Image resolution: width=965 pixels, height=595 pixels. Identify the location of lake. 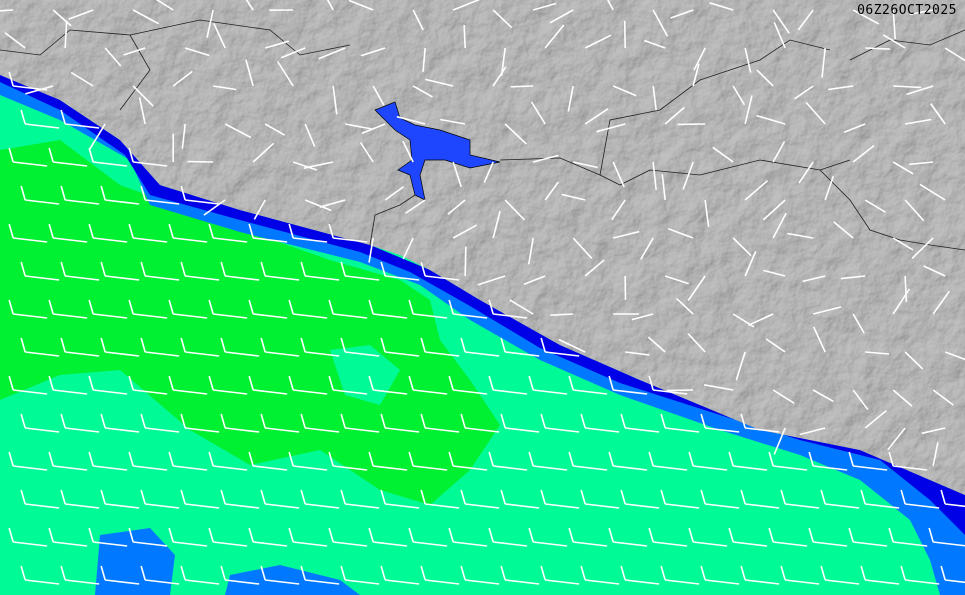
(437, 151).